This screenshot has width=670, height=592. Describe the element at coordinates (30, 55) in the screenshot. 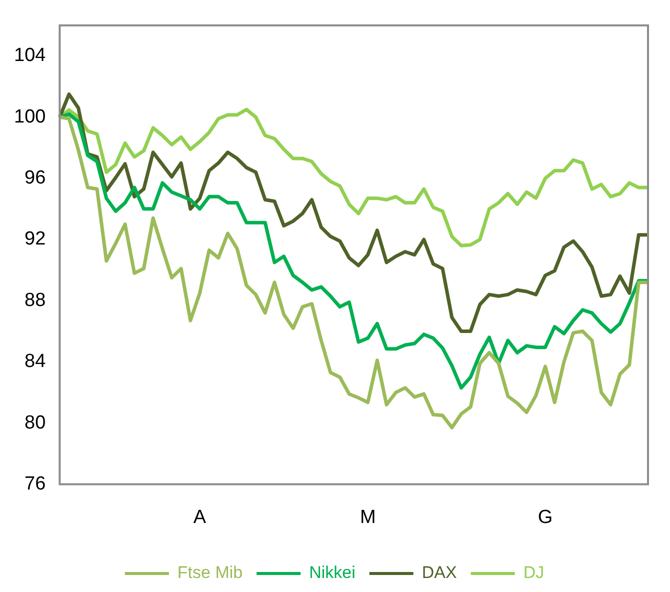

I see `y-tick-label: 104` at that location.